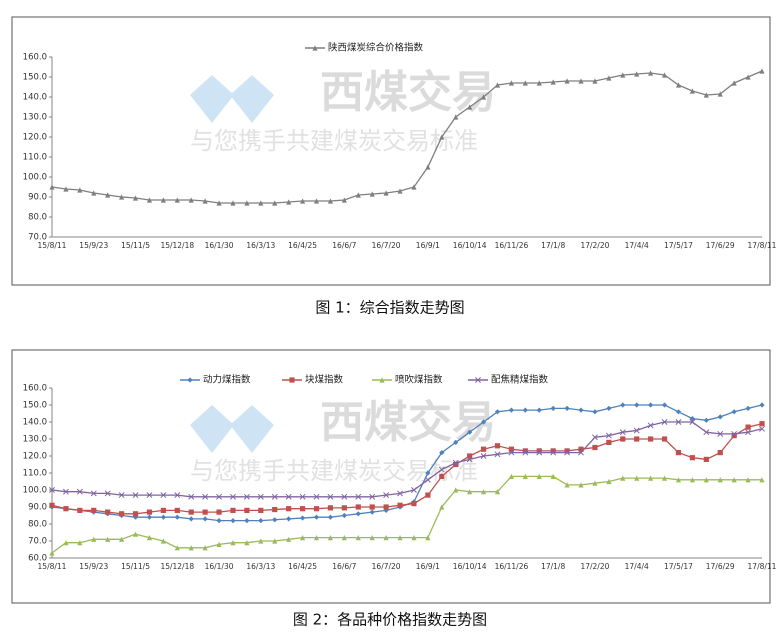  Describe the element at coordinates (324, 380) in the screenshot. I see `legend-label: 块煤指数` at that location.